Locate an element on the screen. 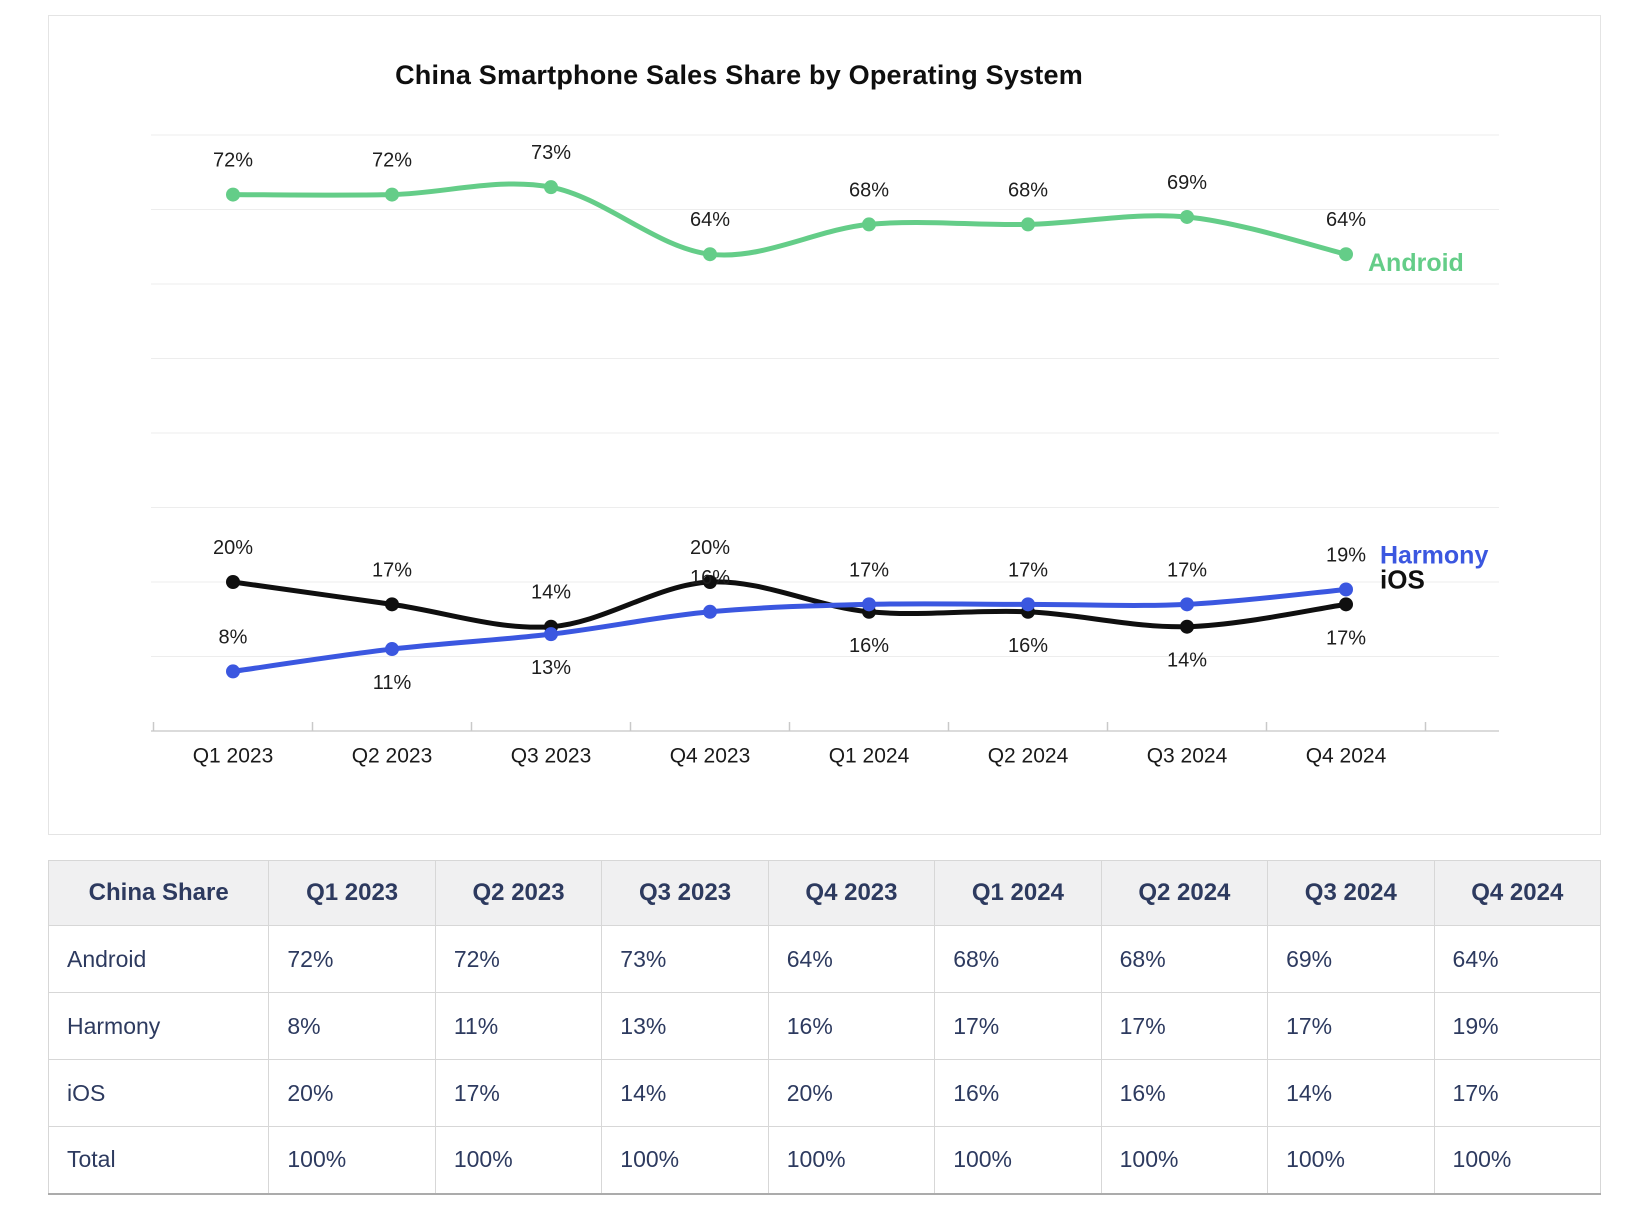  data-label-android: 69% is located at coordinates (1187, 183).